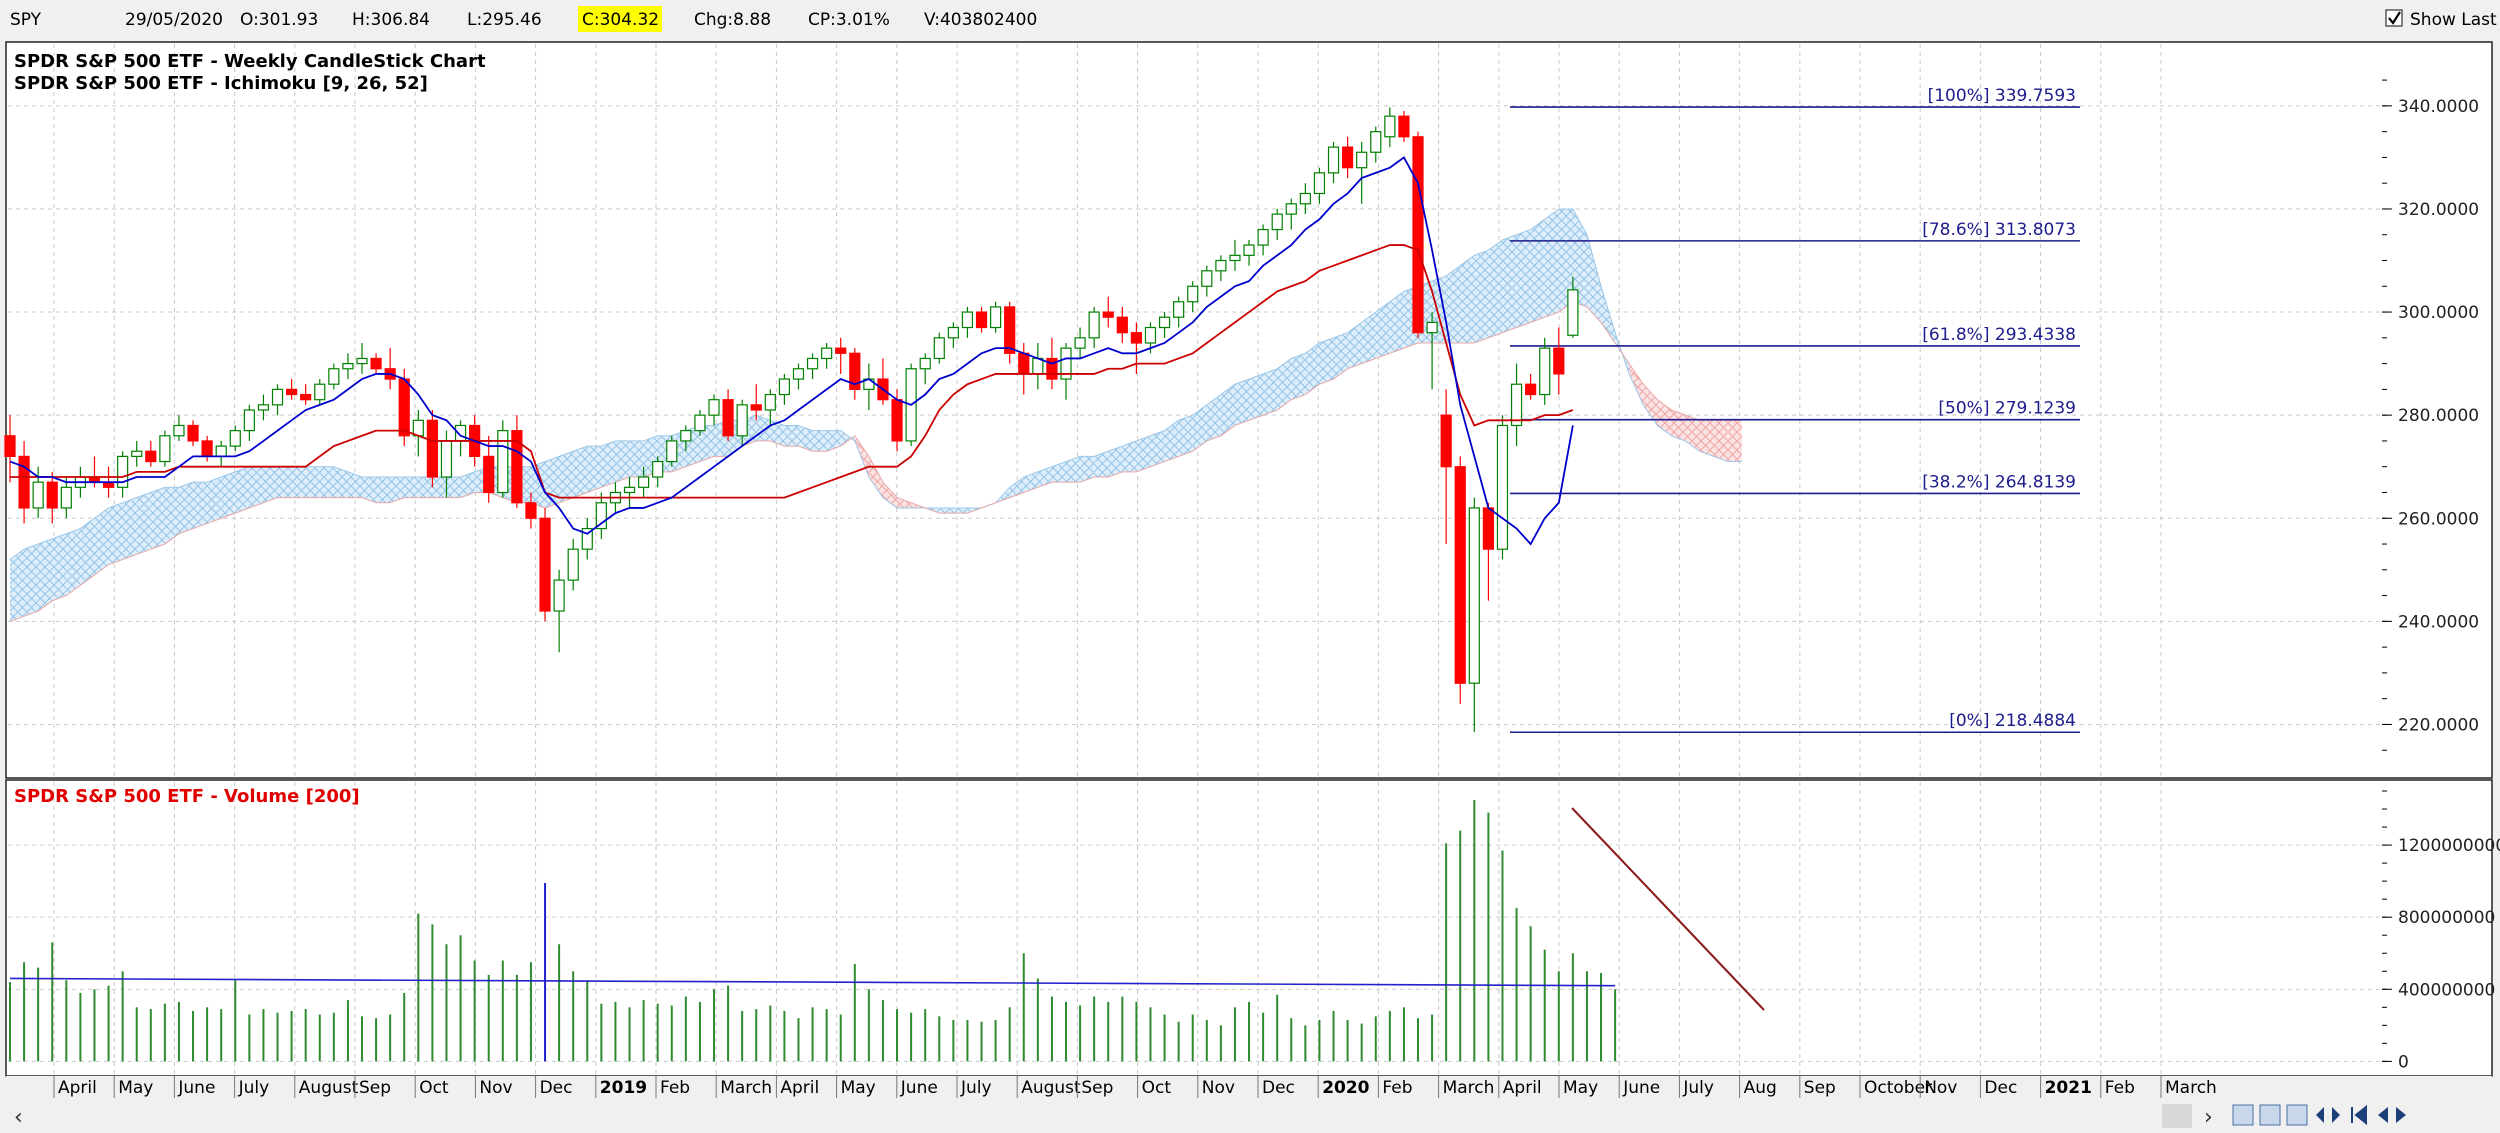 Image resolution: width=2500 pixels, height=1133 pixels. Describe the element at coordinates (2383, 1115) in the screenshot. I see `prev-icon` at that location.